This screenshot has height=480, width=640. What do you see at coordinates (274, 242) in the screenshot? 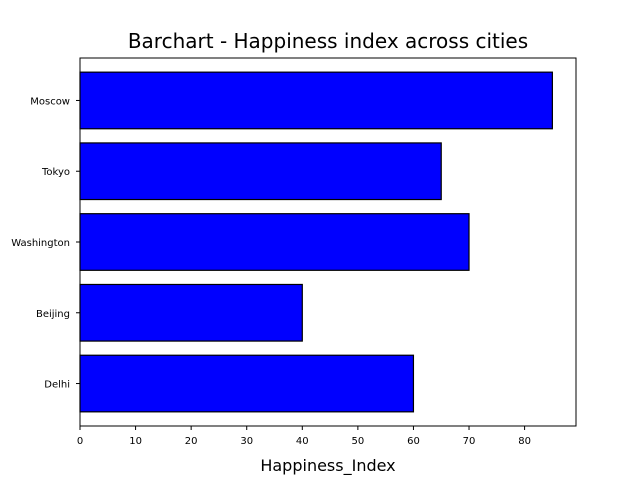
I see `bar-washington` at bounding box center [274, 242].